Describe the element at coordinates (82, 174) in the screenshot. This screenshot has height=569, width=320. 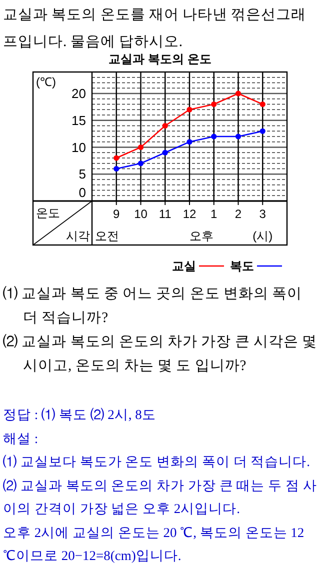
I see `y-tick-label: 5` at that location.